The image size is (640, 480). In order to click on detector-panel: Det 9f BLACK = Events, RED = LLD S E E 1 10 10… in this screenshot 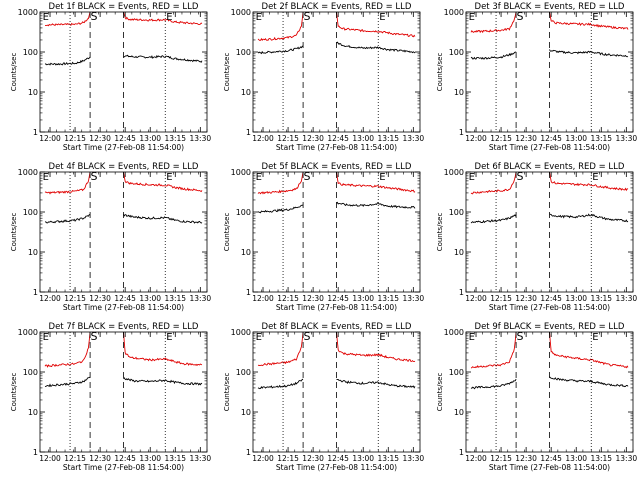, I will do `click(532, 400)`.